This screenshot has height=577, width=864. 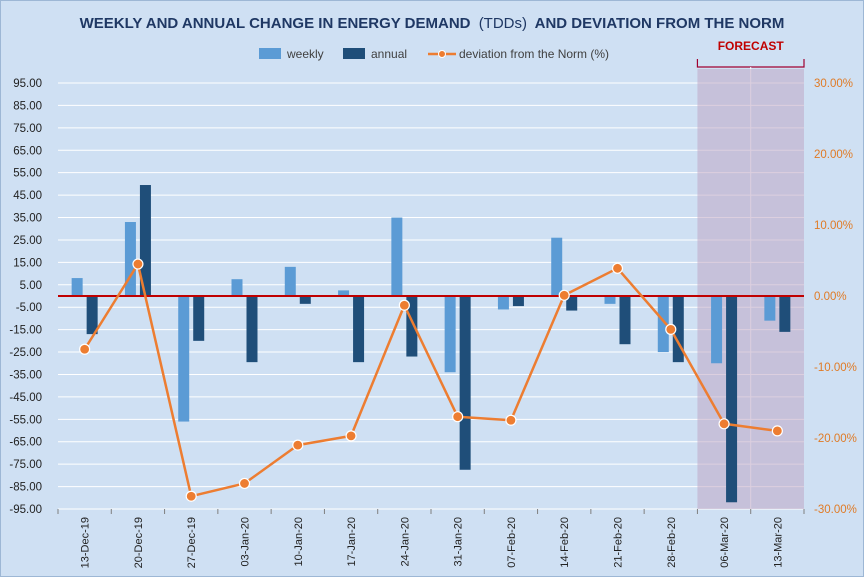 I want to click on legend-annual-swatch, so click(x=354, y=53).